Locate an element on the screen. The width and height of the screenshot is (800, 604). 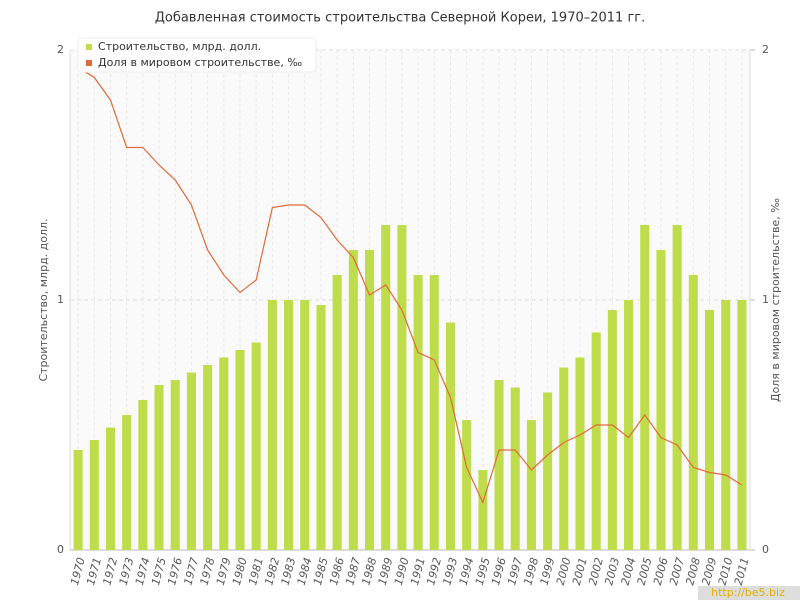
legend-label: Доля в мировом строительстве, ‰ is located at coordinates (200, 62).